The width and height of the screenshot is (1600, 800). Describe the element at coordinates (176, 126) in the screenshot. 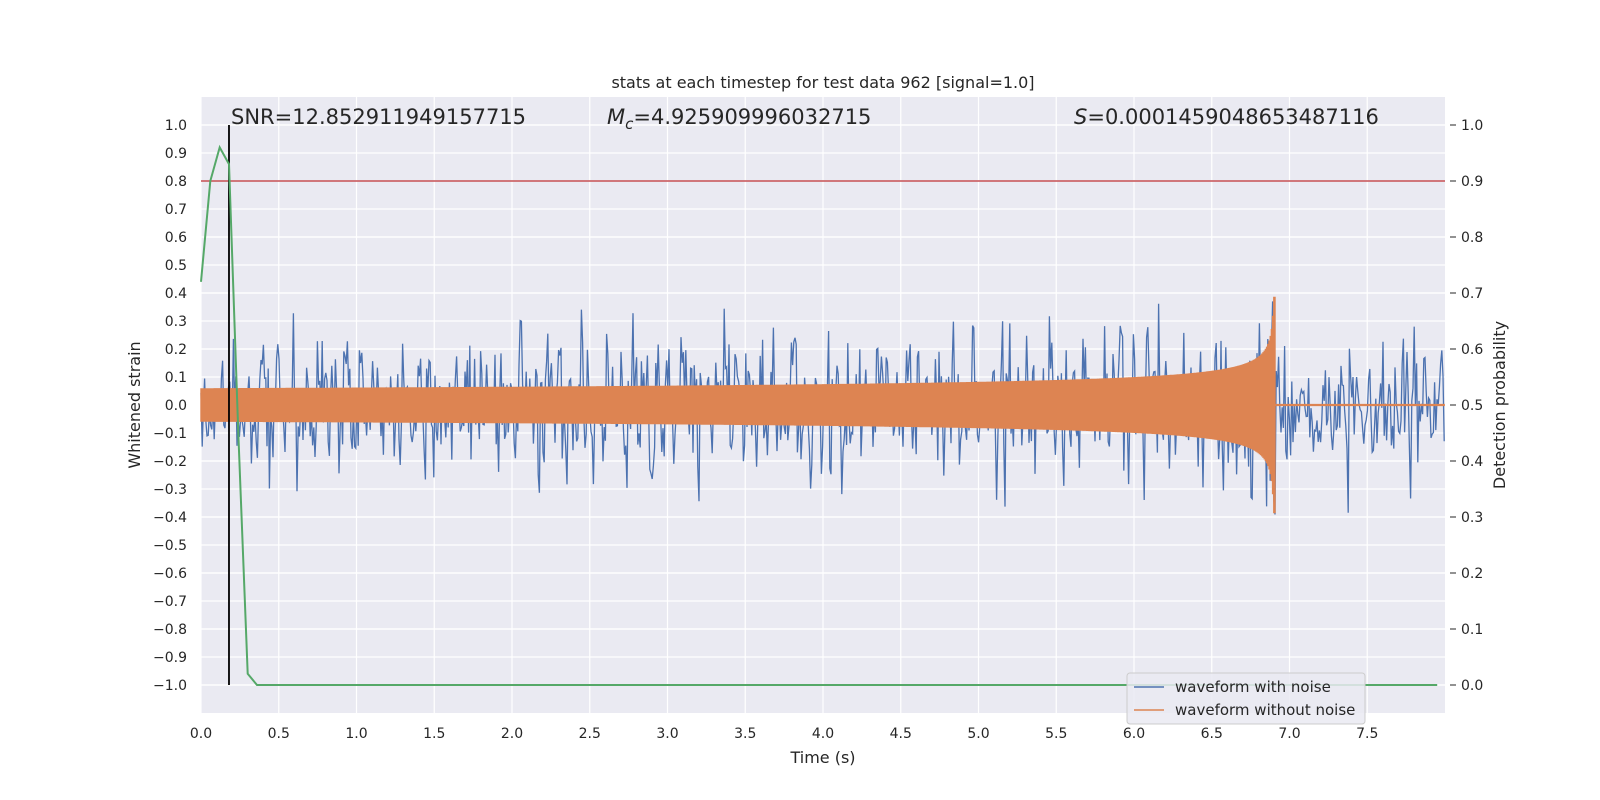

I see `y-tick-label: 1.0` at that location.